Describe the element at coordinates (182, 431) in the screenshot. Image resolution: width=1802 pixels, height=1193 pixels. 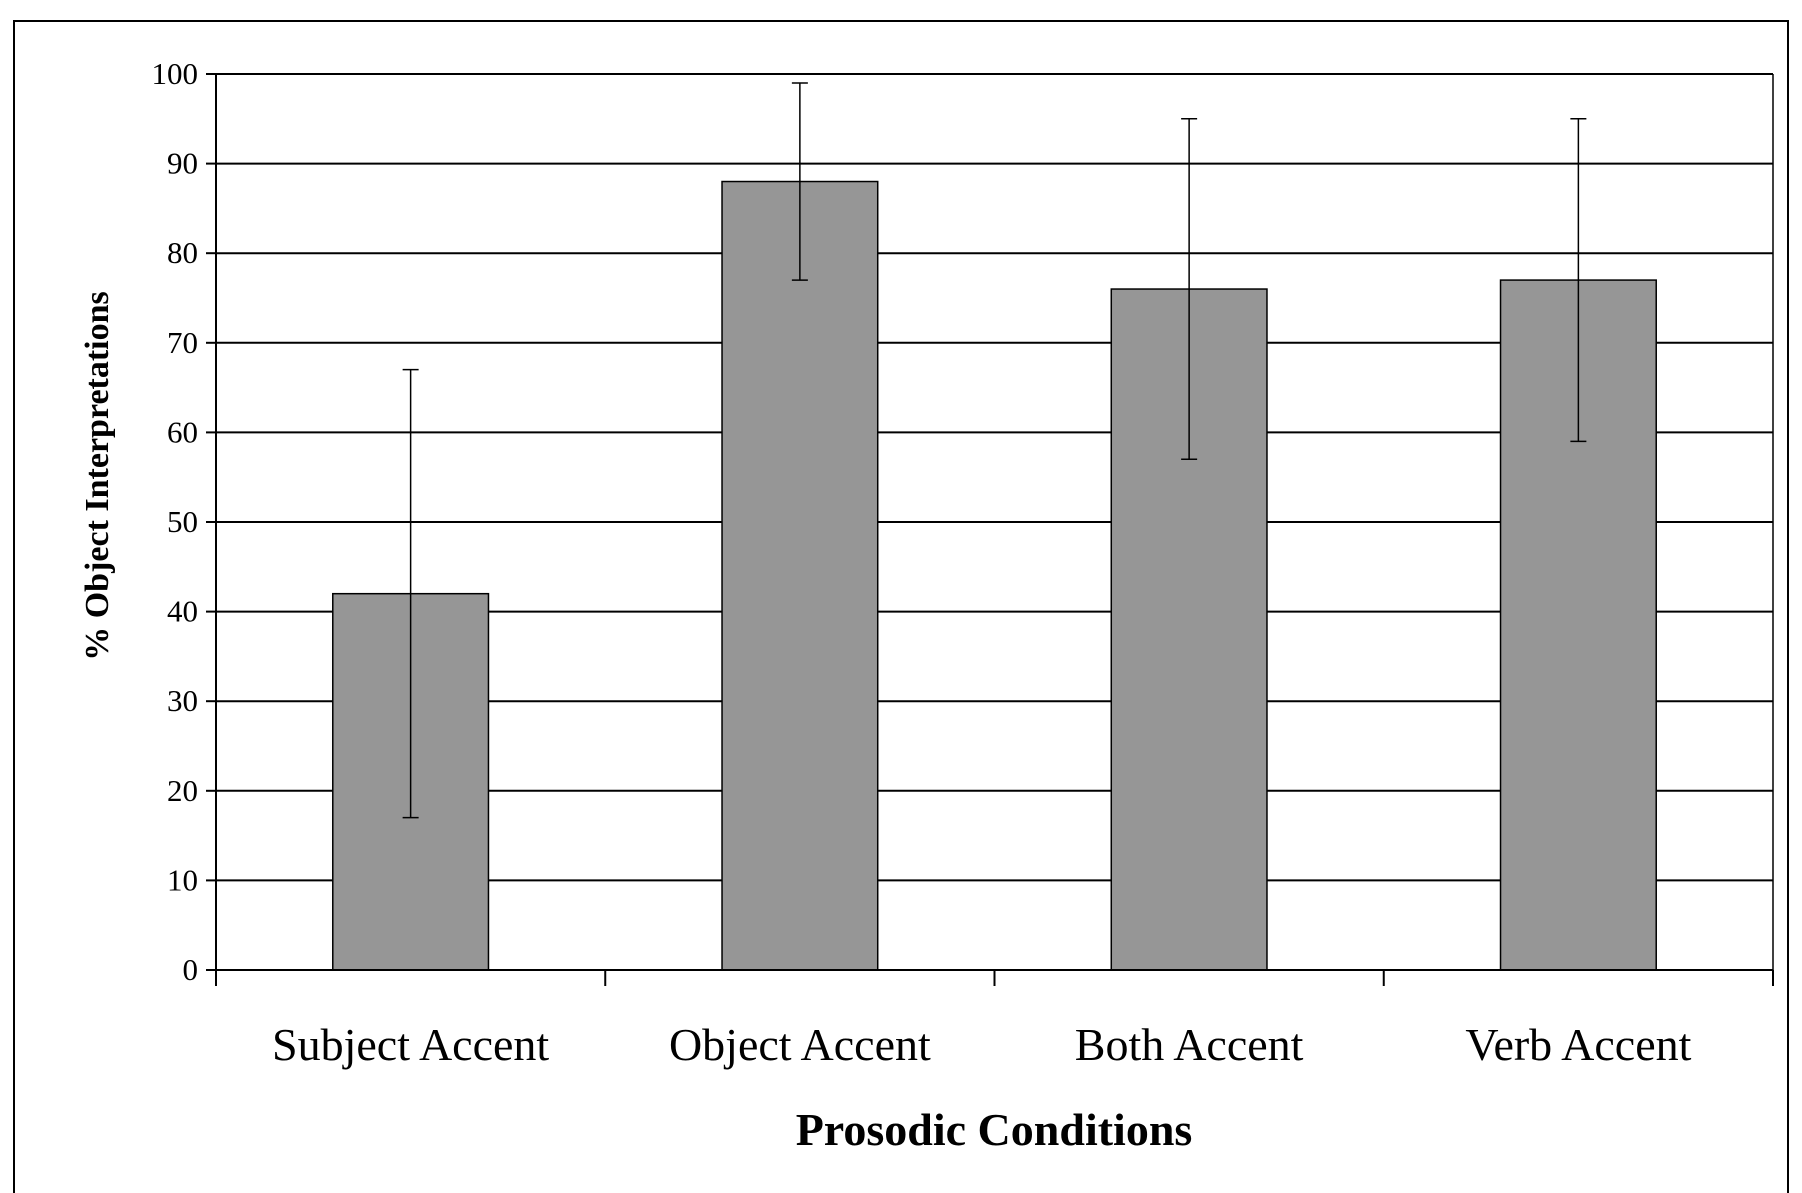
I see `y-tick-label: 60` at that location.